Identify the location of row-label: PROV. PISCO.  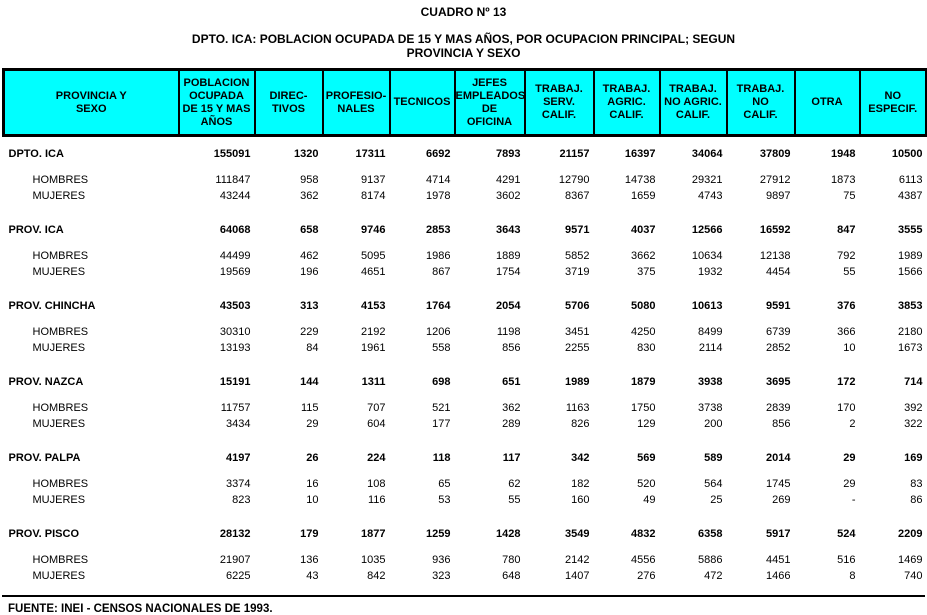
(44, 534).